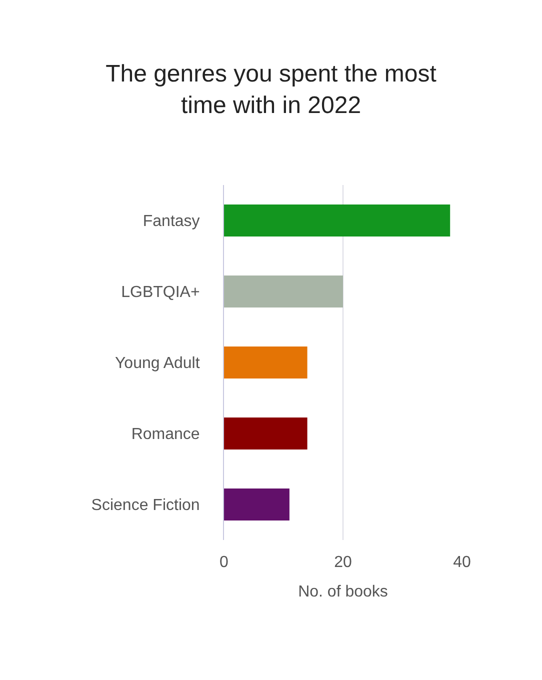 This screenshot has height=680, width=542. Describe the element at coordinates (343, 562) in the screenshot. I see `x-tick-label: 20` at that location.